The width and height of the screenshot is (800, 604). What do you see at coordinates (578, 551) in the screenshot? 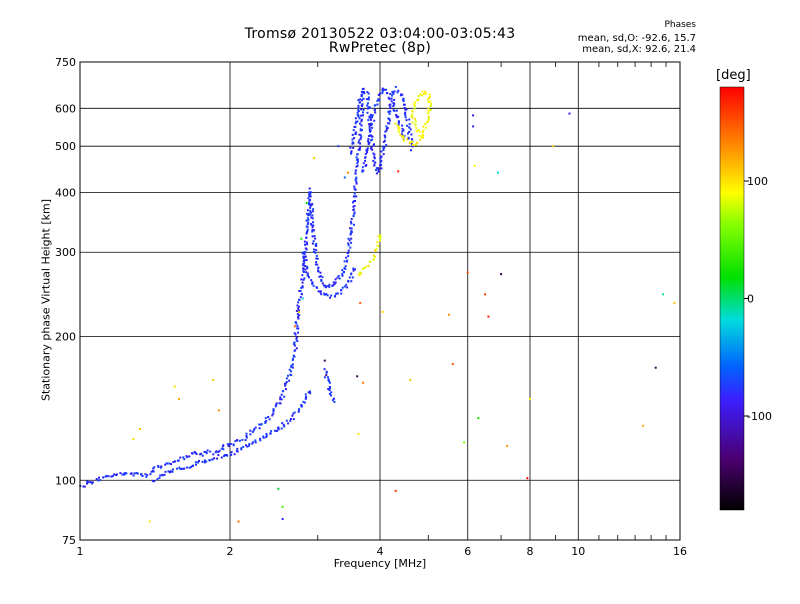
I see `x-tick-label: 10` at bounding box center [578, 551].